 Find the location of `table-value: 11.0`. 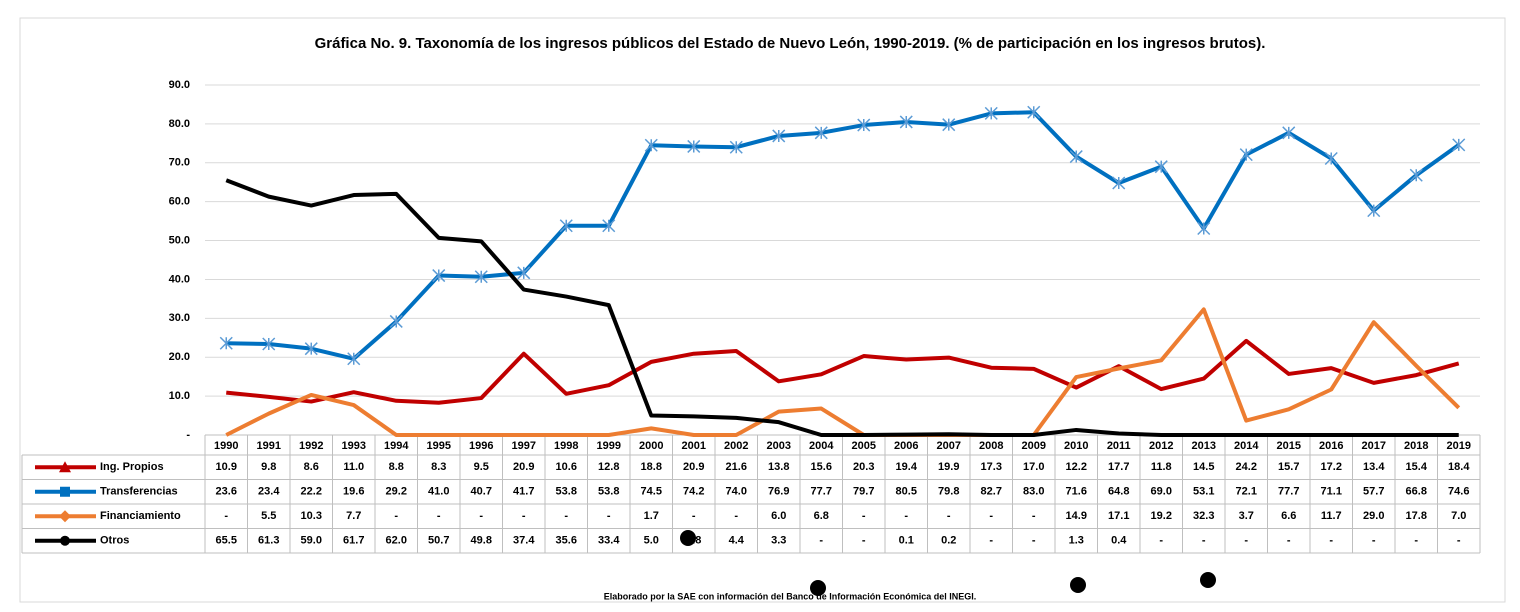

table-value: 11.0 is located at coordinates (353, 467).